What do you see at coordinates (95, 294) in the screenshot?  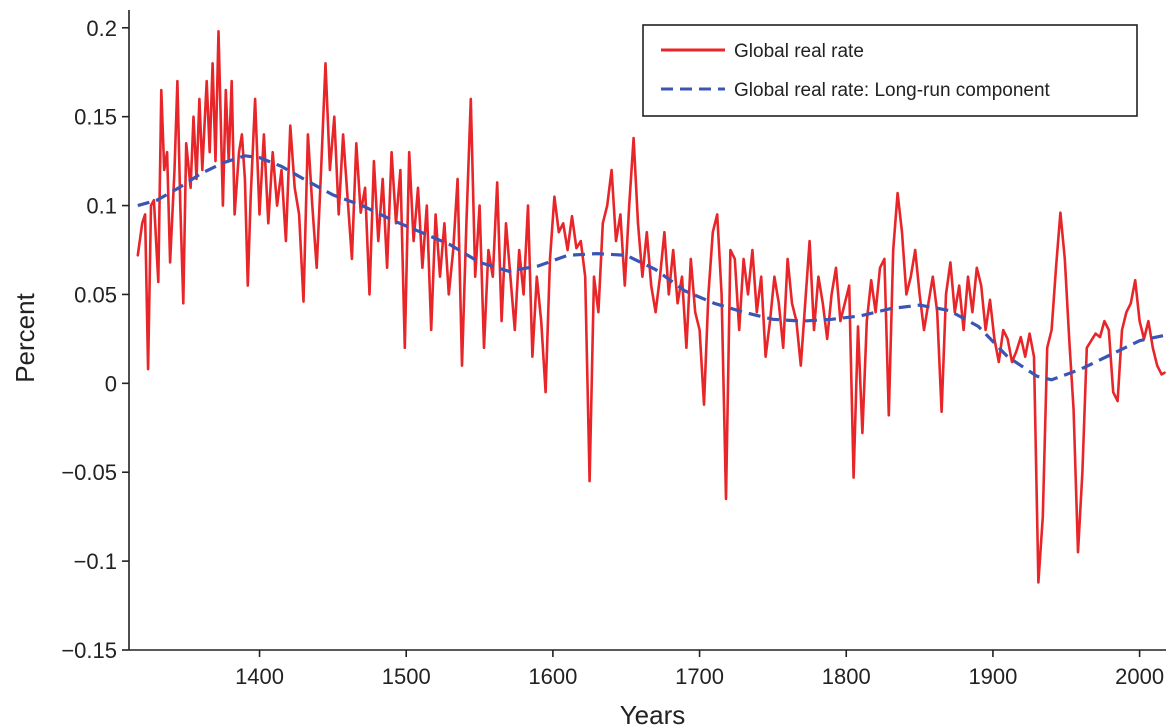 I see `y-tick-label: 0.05` at bounding box center [95, 294].